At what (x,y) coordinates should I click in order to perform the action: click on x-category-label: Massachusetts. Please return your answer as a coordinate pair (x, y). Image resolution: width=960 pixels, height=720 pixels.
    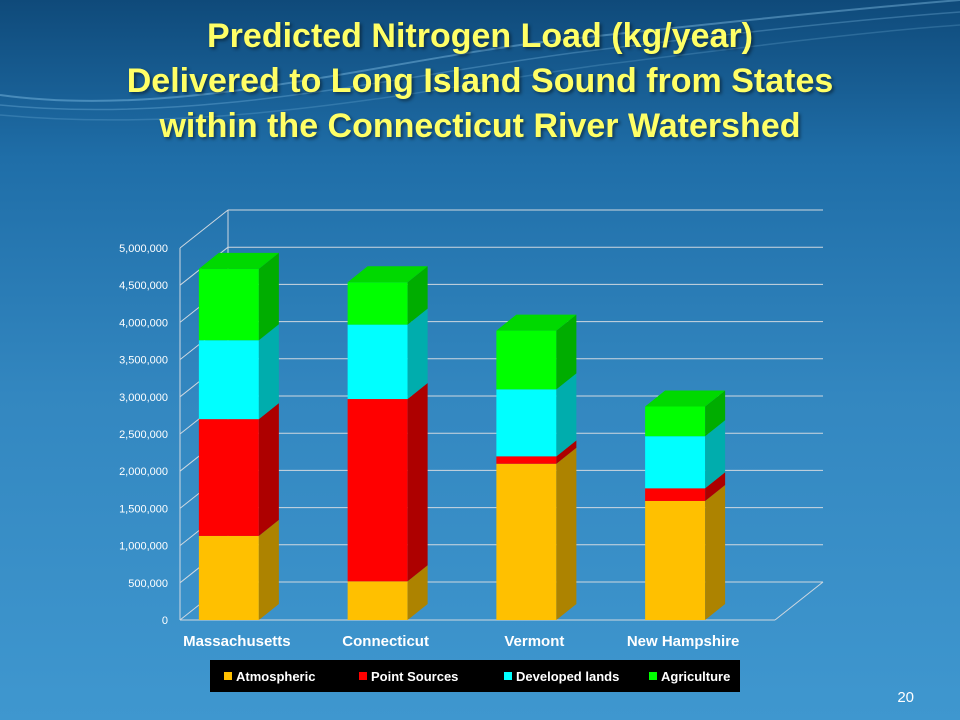
    Looking at the image, I should click on (237, 641).